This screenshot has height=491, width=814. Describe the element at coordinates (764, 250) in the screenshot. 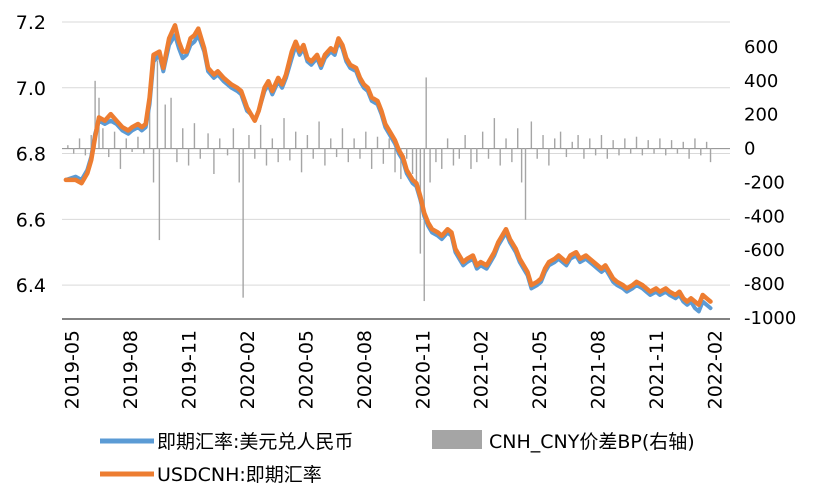

I see `y-right-tick-label: -600` at that location.